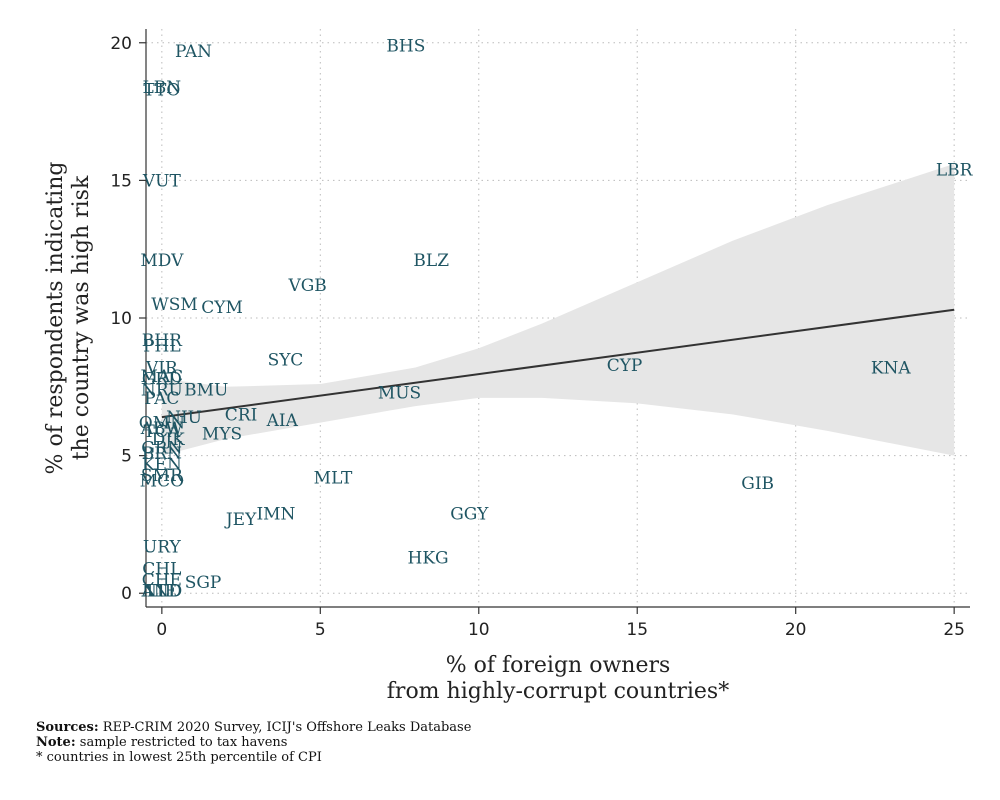  What do you see at coordinates (954, 630) in the screenshot?
I see `x-tick-label-25: 25` at bounding box center [954, 630].